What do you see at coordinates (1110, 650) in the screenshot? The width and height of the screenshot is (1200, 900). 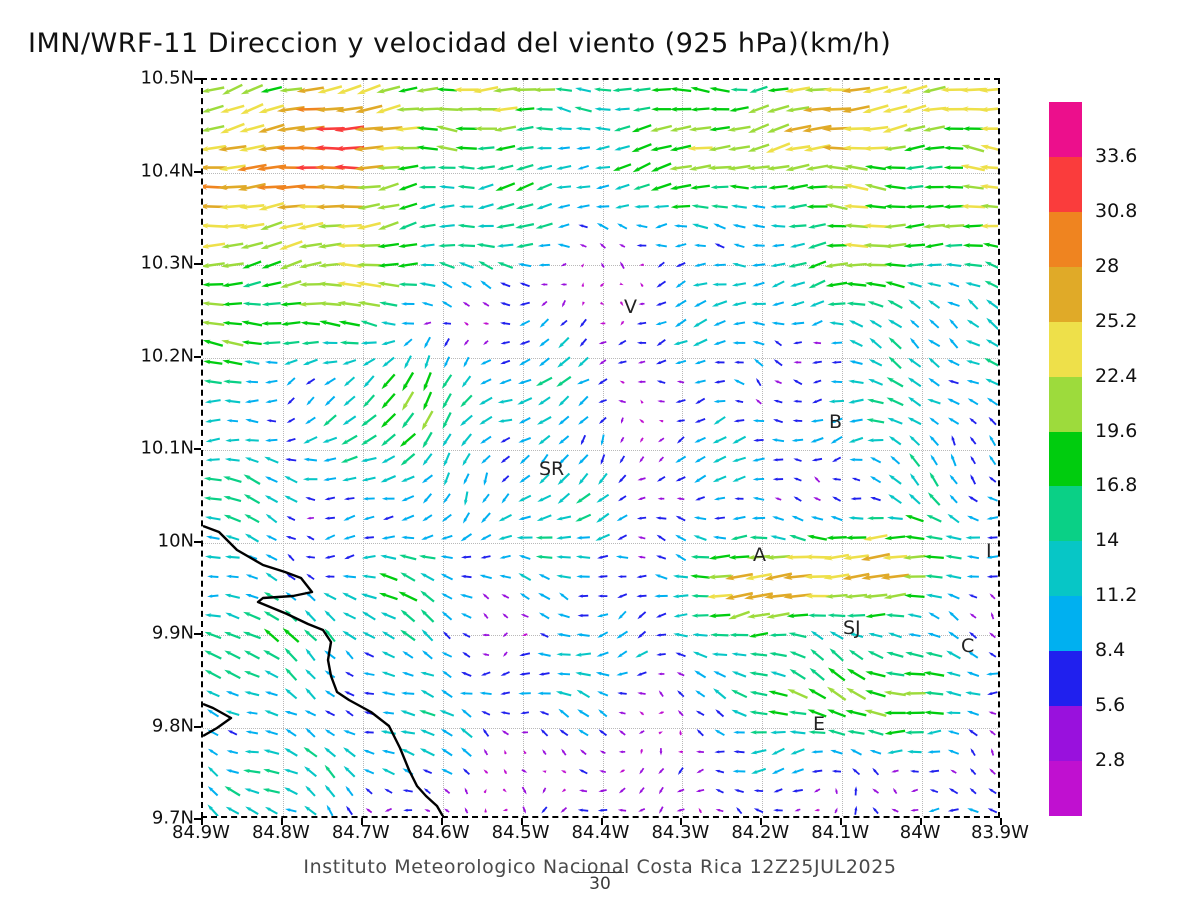 I see `colorbar-tick-label: 8.4` at bounding box center [1110, 650].